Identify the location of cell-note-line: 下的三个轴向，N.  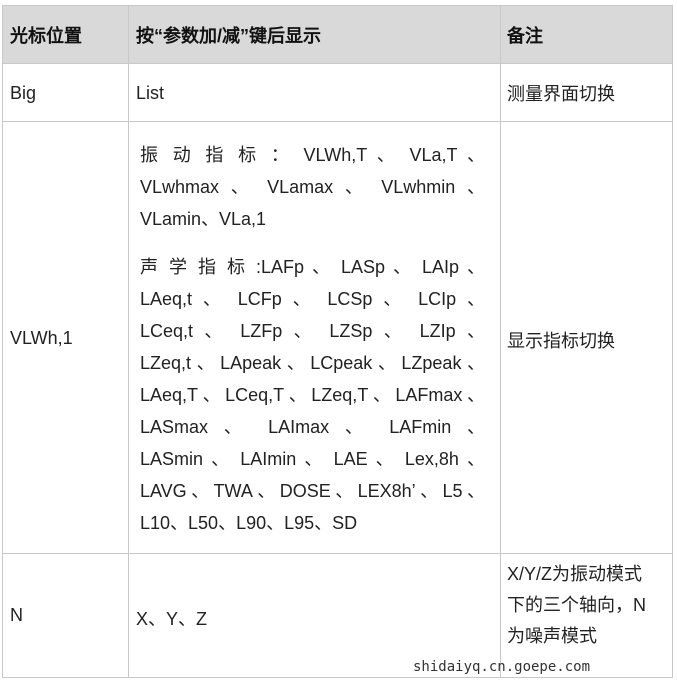
(576, 605).